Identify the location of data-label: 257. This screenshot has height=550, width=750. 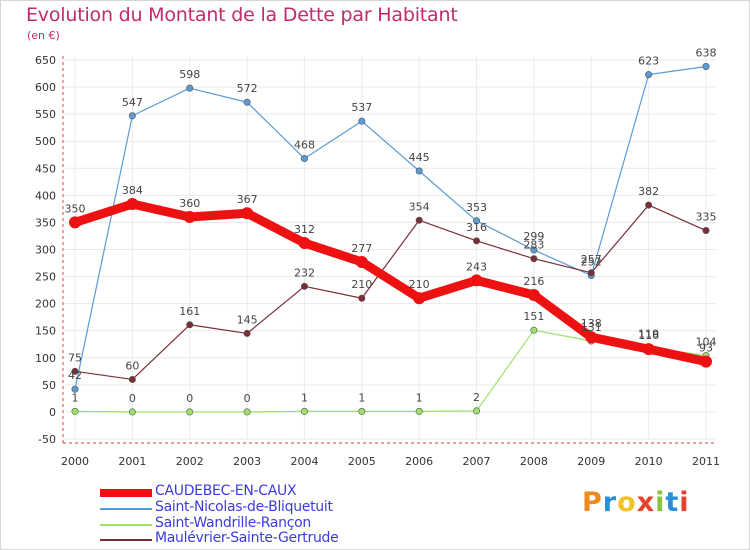
(591, 259).